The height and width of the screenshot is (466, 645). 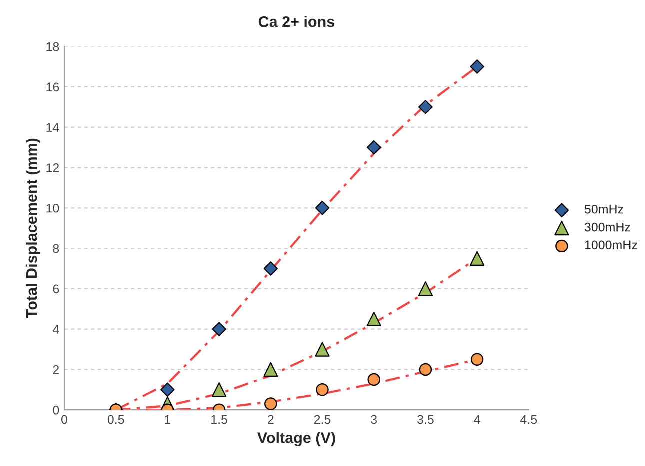 What do you see at coordinates (296, 439) in the screenshot?
I see `x-axis-title: Voltage (V)` at bounding box center [296, 439].